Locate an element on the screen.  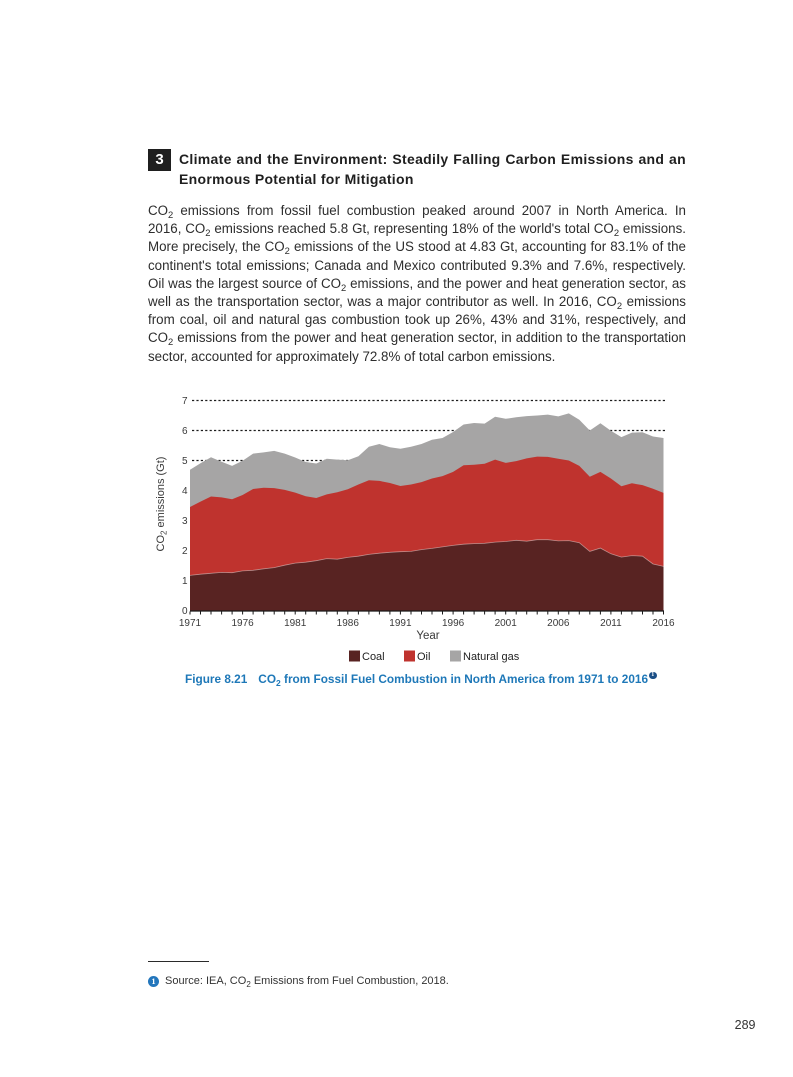
svg-text: 0 is located at coordinates (185, 611).